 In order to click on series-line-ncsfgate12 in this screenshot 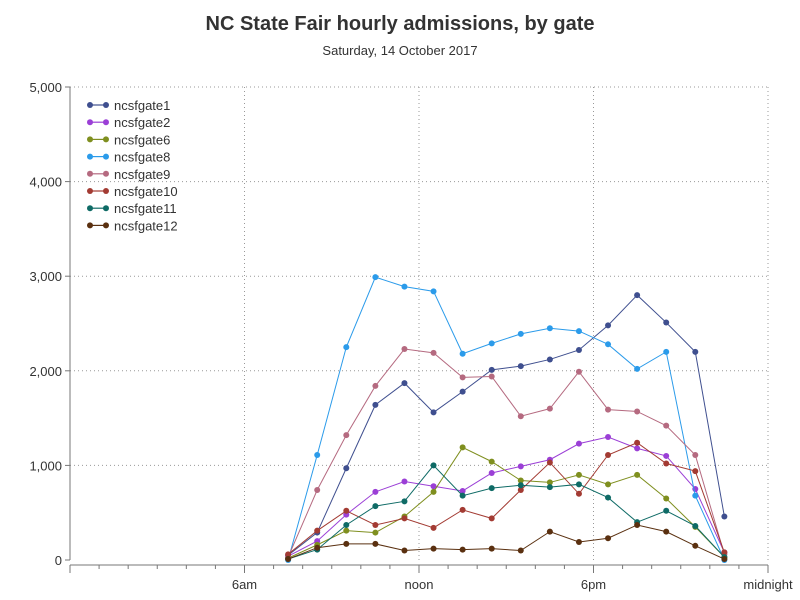, I will do `click(506, 542)`.